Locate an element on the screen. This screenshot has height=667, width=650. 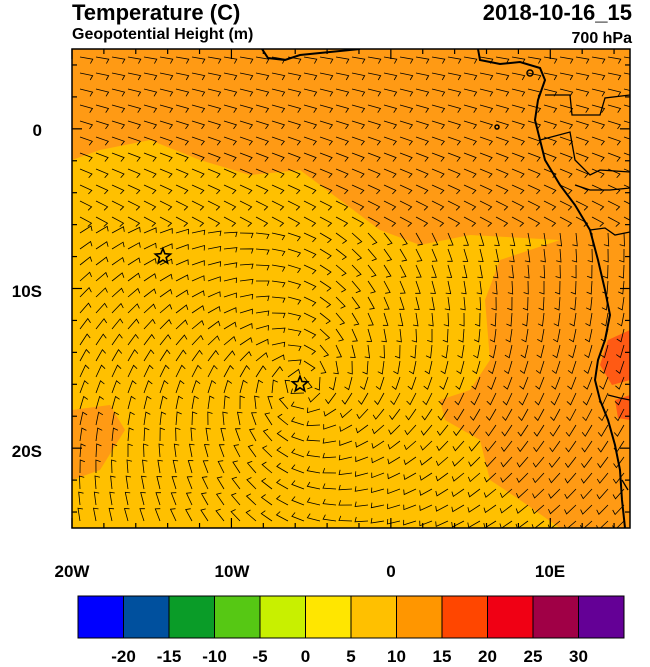
island is located at coordinates (497, 127).